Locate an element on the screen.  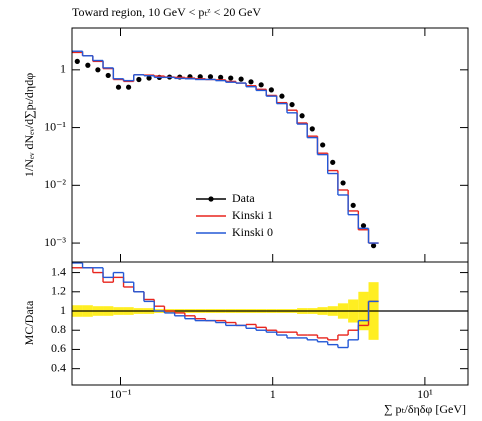
y-tick-label: 1.4 is located at coordinates (58, 271).